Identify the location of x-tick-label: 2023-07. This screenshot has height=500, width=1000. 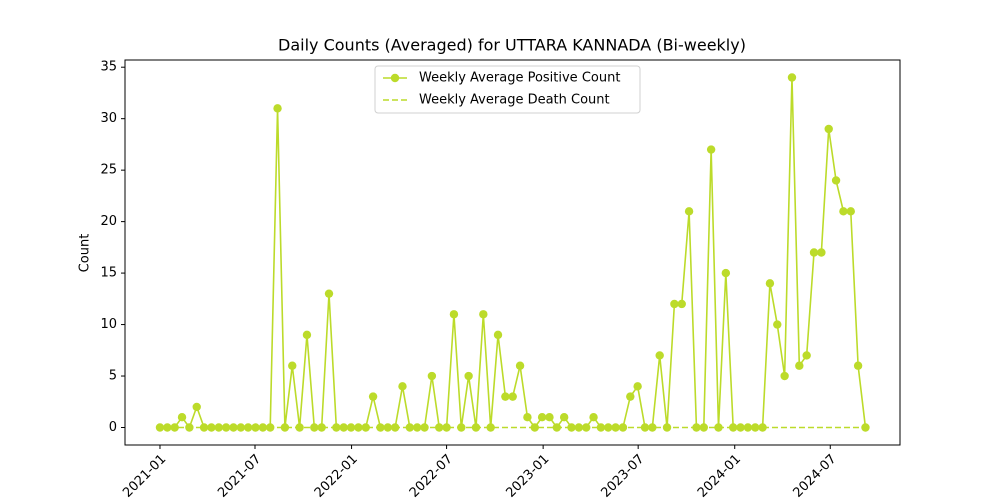
(622, 476).